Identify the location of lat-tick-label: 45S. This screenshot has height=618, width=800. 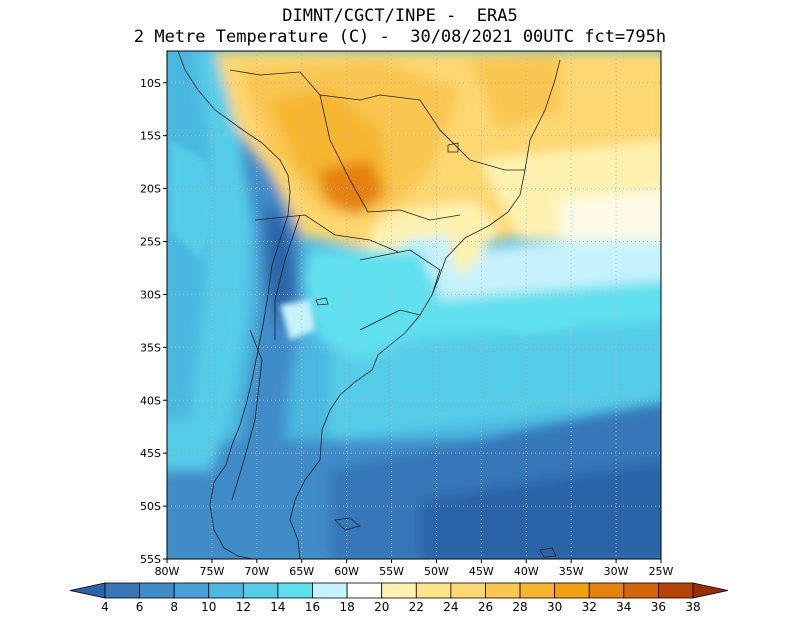
(150, 453).